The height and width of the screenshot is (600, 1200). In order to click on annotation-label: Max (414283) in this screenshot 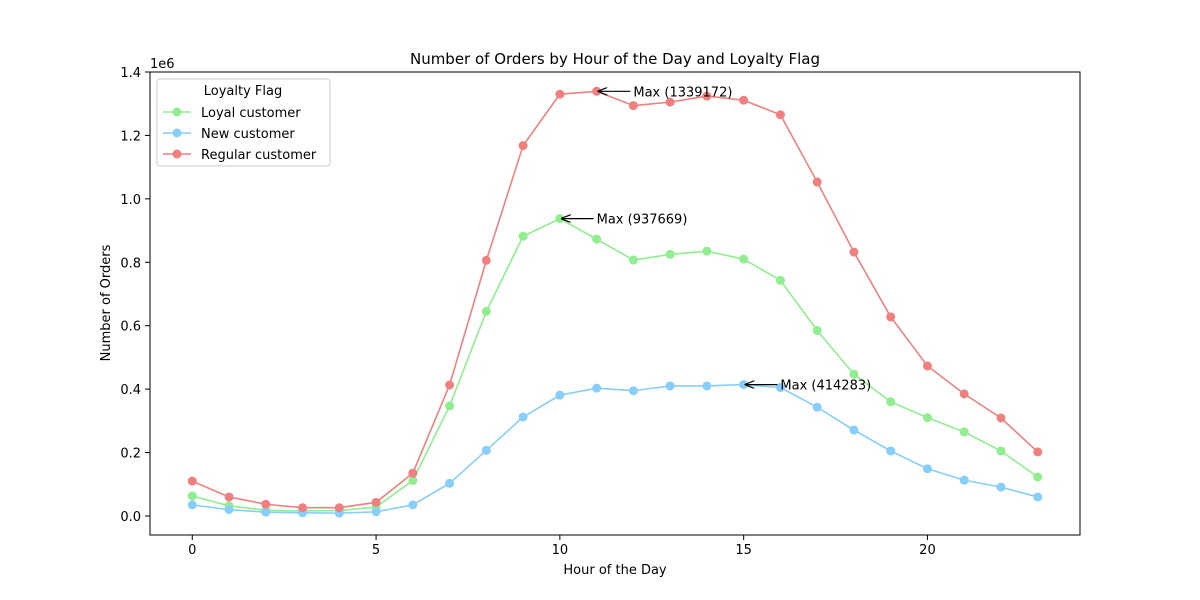, I will do `click(825, 386)`.